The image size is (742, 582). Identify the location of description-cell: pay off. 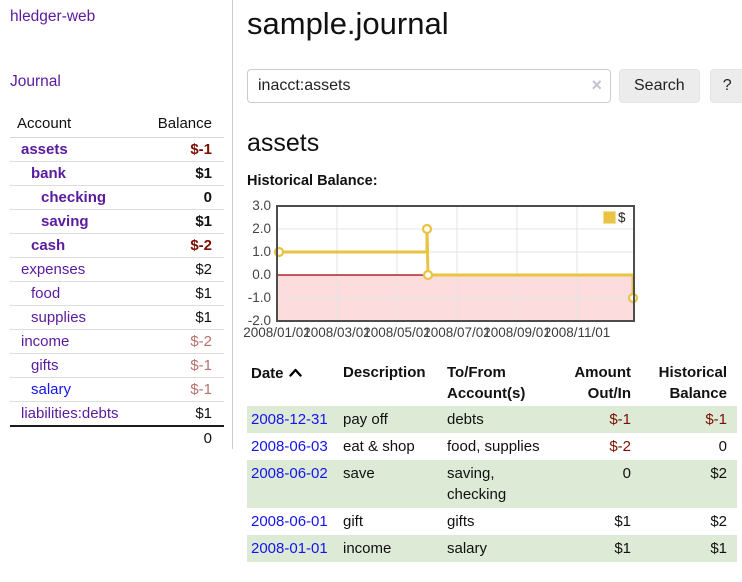
(365, 419).